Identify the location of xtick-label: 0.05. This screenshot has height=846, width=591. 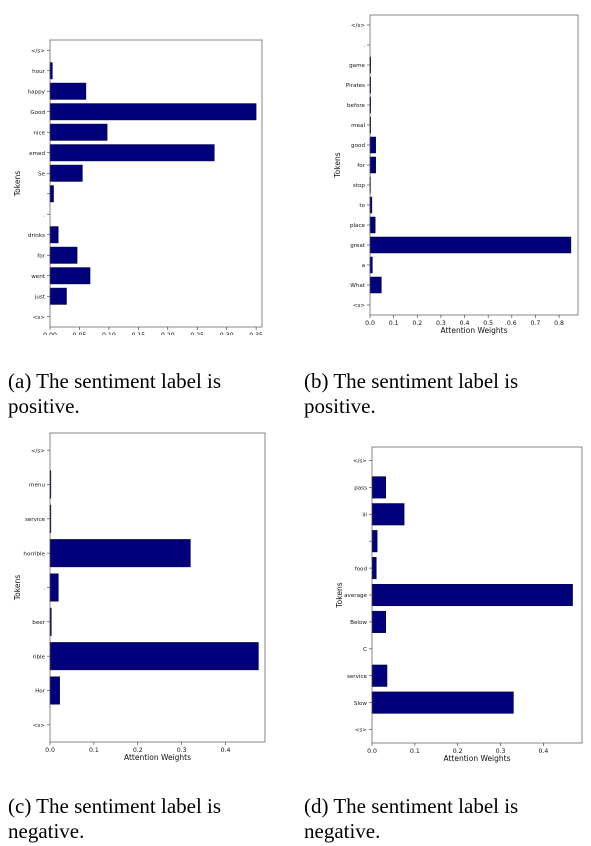
(80, 333).